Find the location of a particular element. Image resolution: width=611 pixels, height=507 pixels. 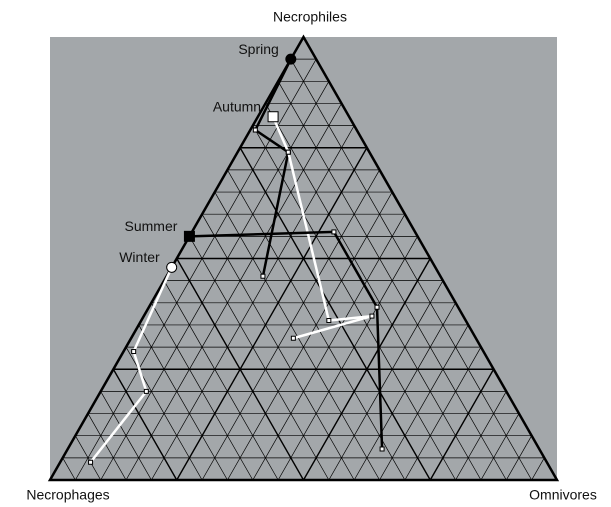

series-label: Winter is located at coordinates (139, 257).